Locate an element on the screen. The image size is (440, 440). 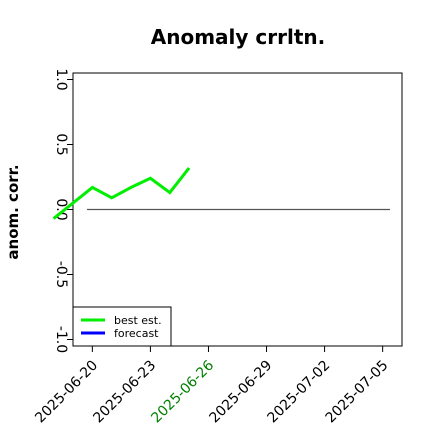
y-tick-label: 1.0 is located at coordinates (61, 79).